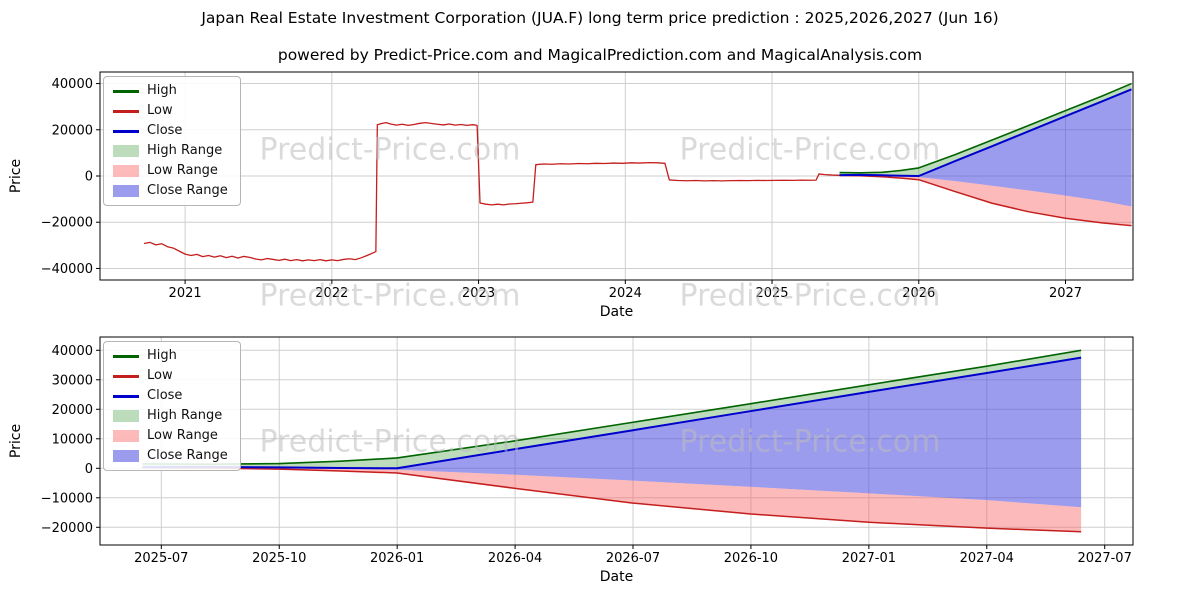 This screenshot has width=1200, height=600. What do you see at coordinates (185, 293) in the screenshot?
I see `x-tick-label: 2021` at bounding box center [185, 293].